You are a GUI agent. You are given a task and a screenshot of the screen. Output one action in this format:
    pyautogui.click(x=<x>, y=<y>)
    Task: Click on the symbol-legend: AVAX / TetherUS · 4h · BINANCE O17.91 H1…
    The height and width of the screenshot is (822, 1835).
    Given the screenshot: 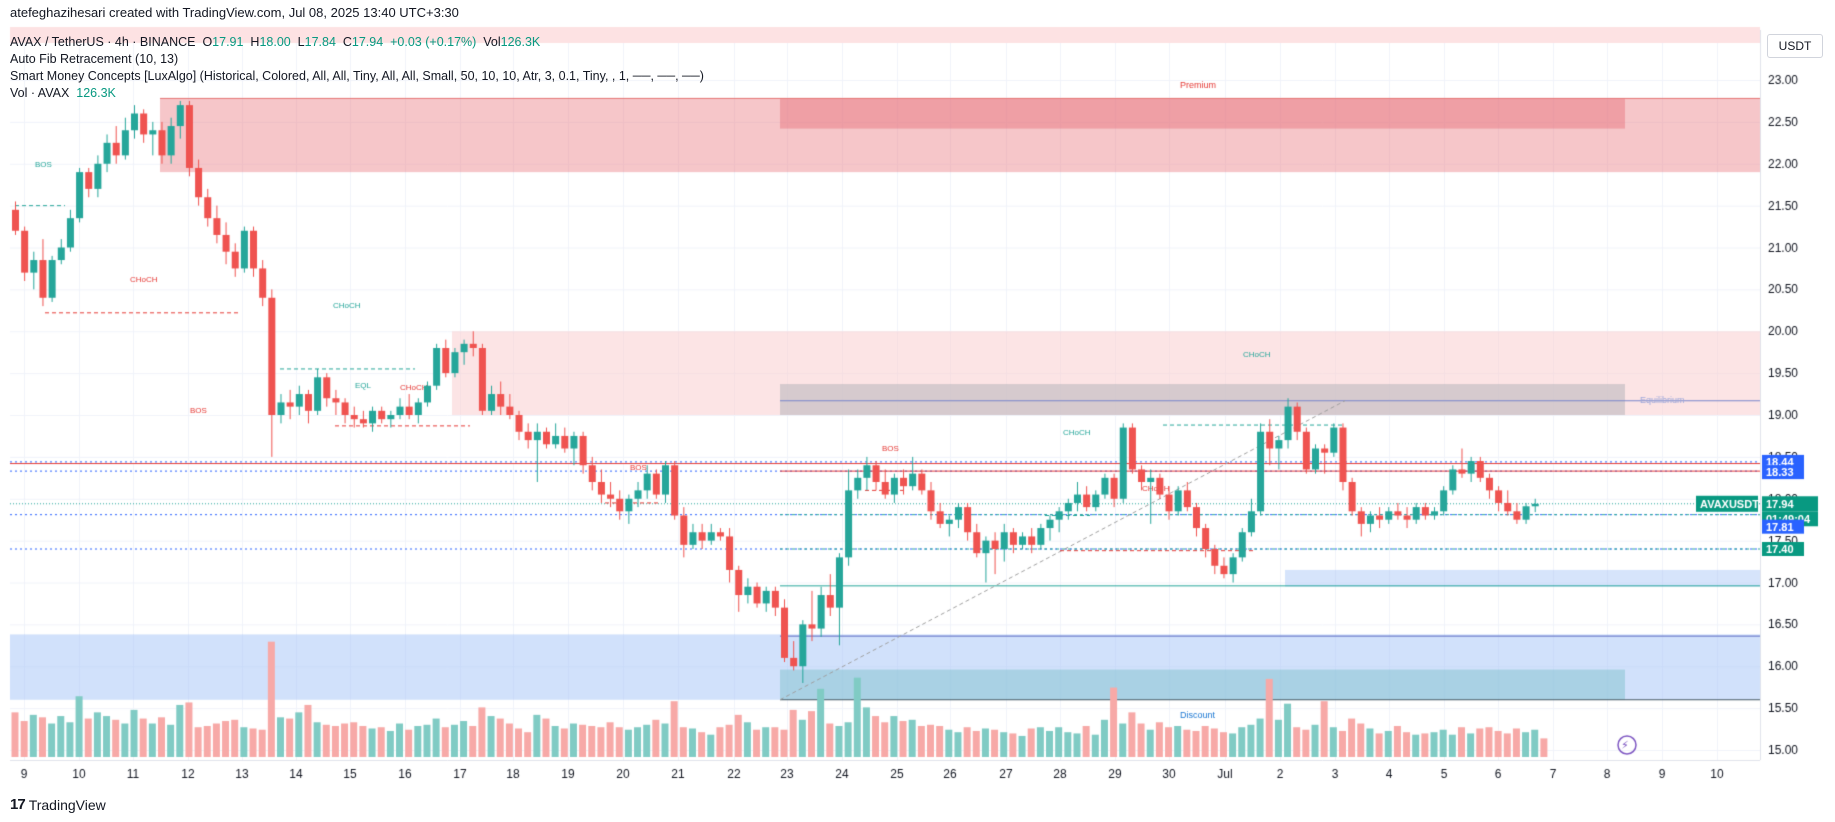 What is the action you would take?
    pyautogui.click(x=275, y=42)
    